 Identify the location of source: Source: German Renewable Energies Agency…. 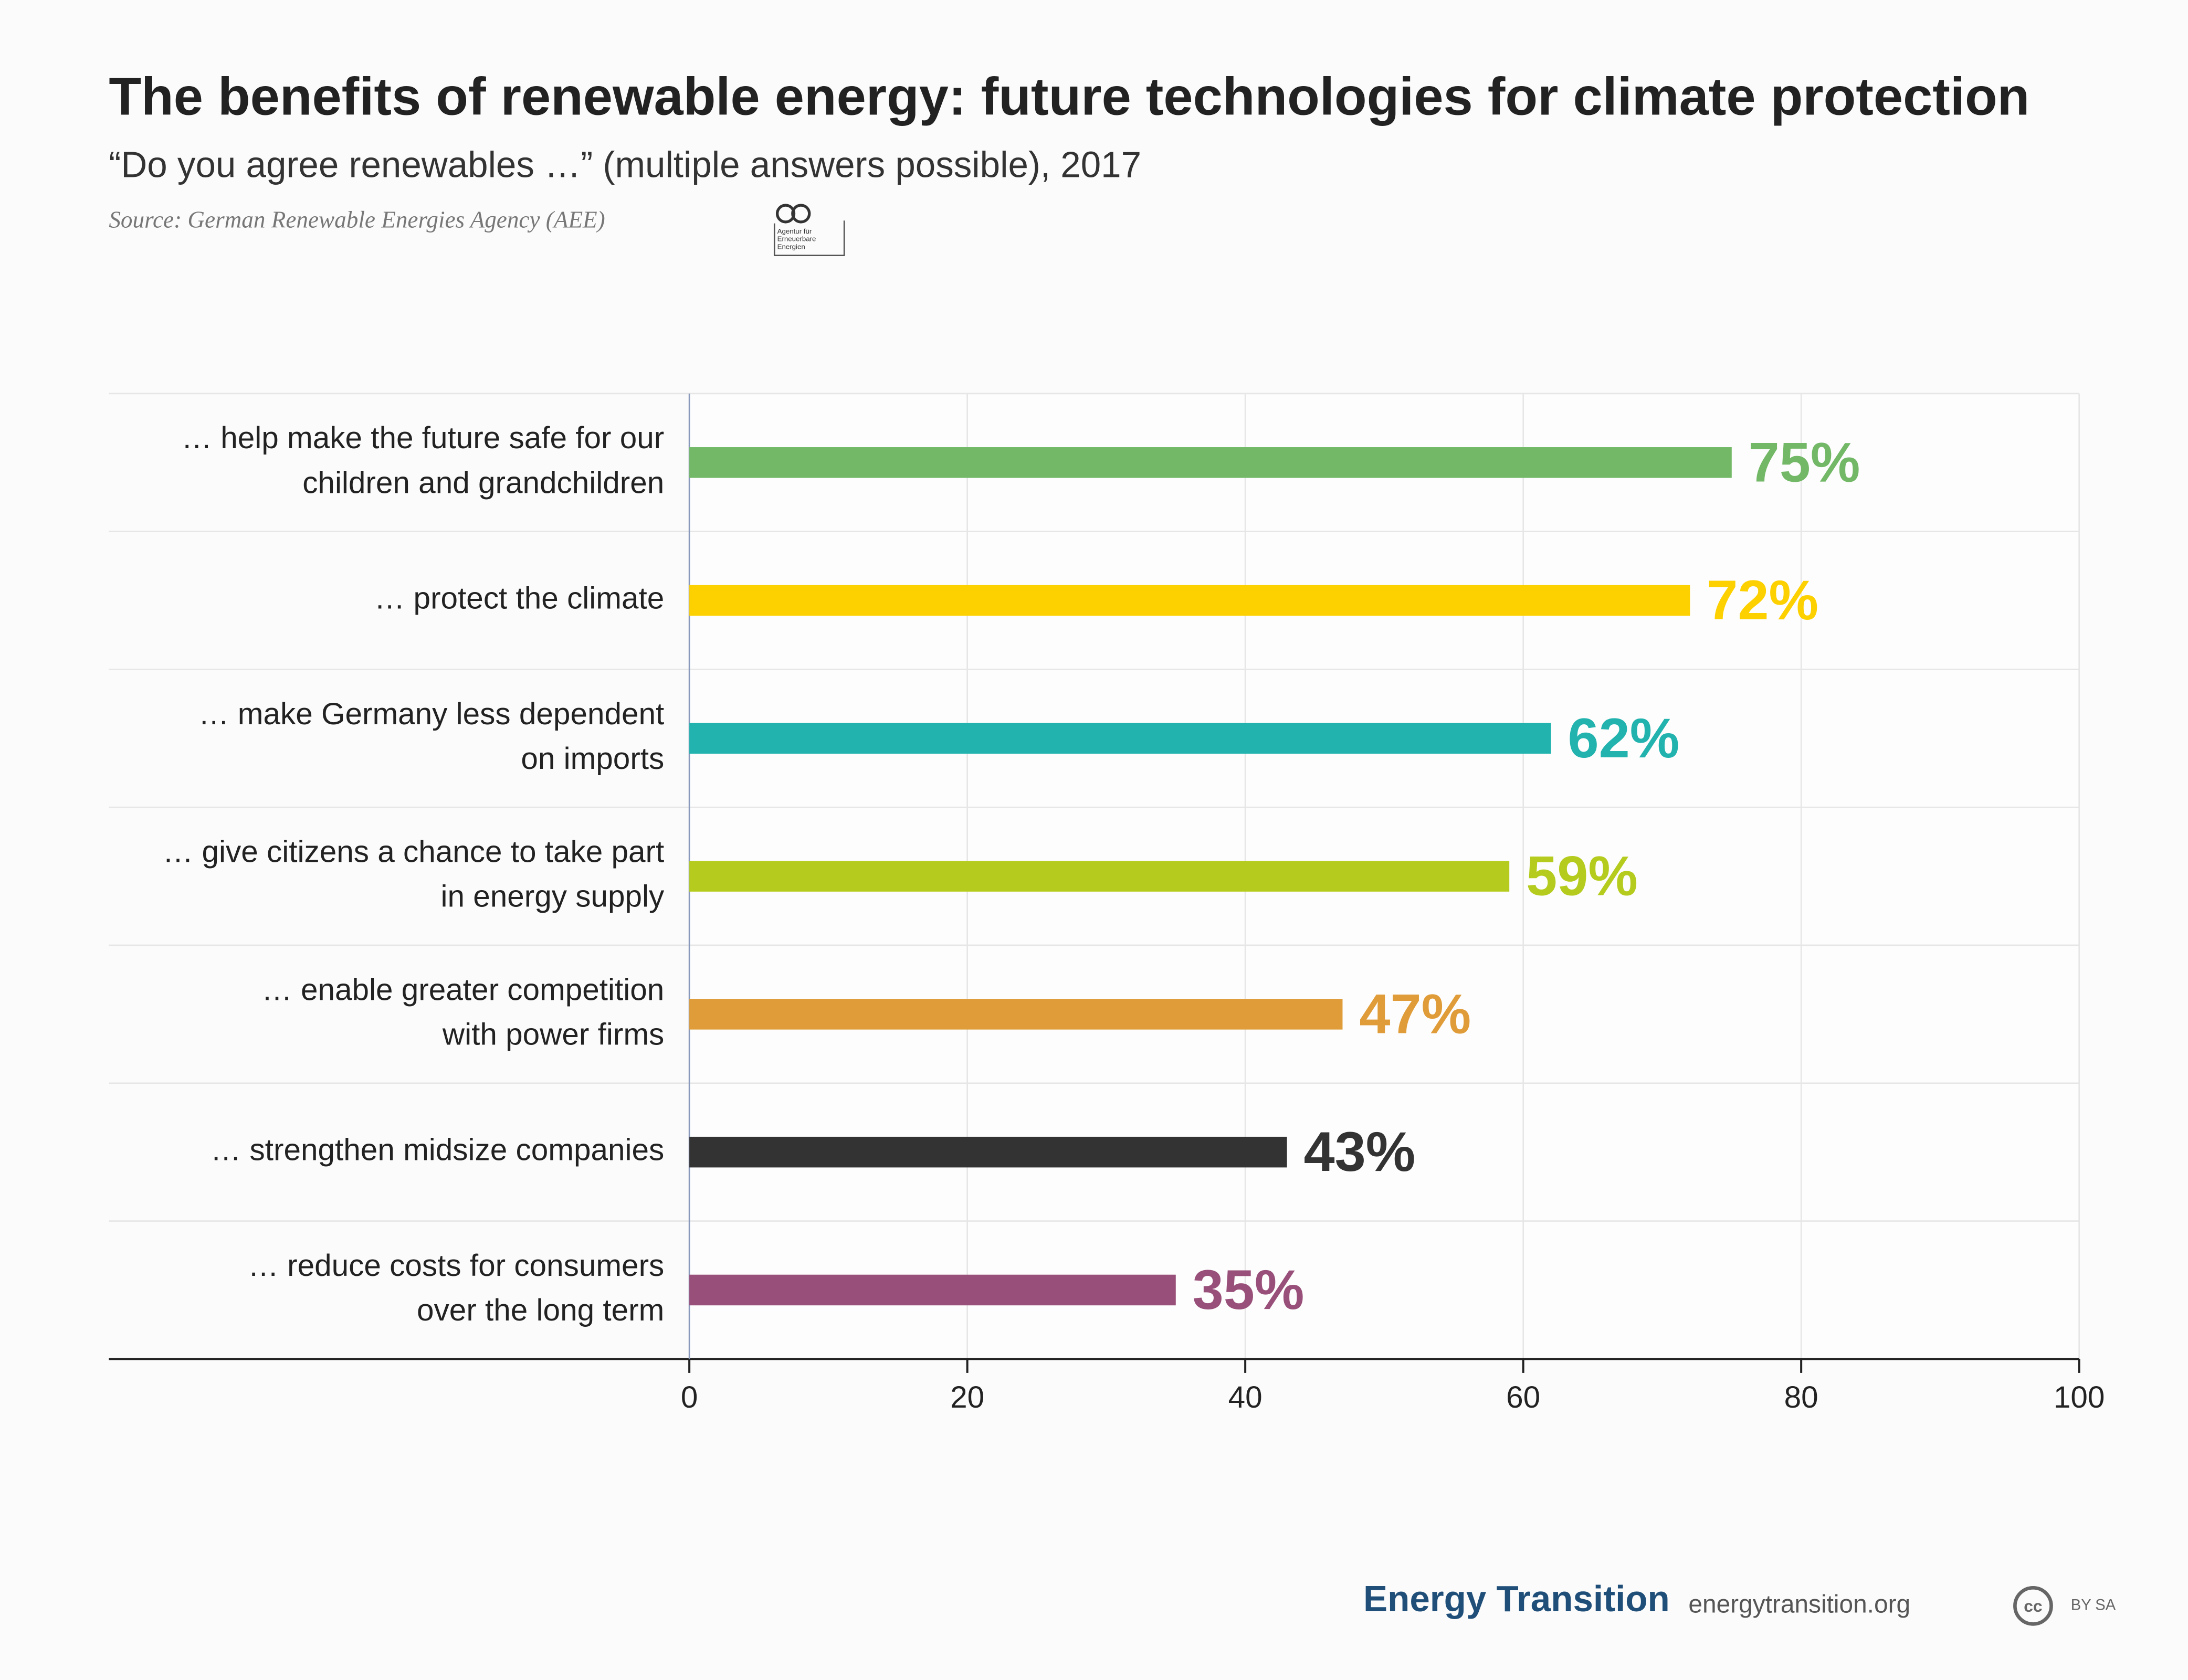
(357, 219).